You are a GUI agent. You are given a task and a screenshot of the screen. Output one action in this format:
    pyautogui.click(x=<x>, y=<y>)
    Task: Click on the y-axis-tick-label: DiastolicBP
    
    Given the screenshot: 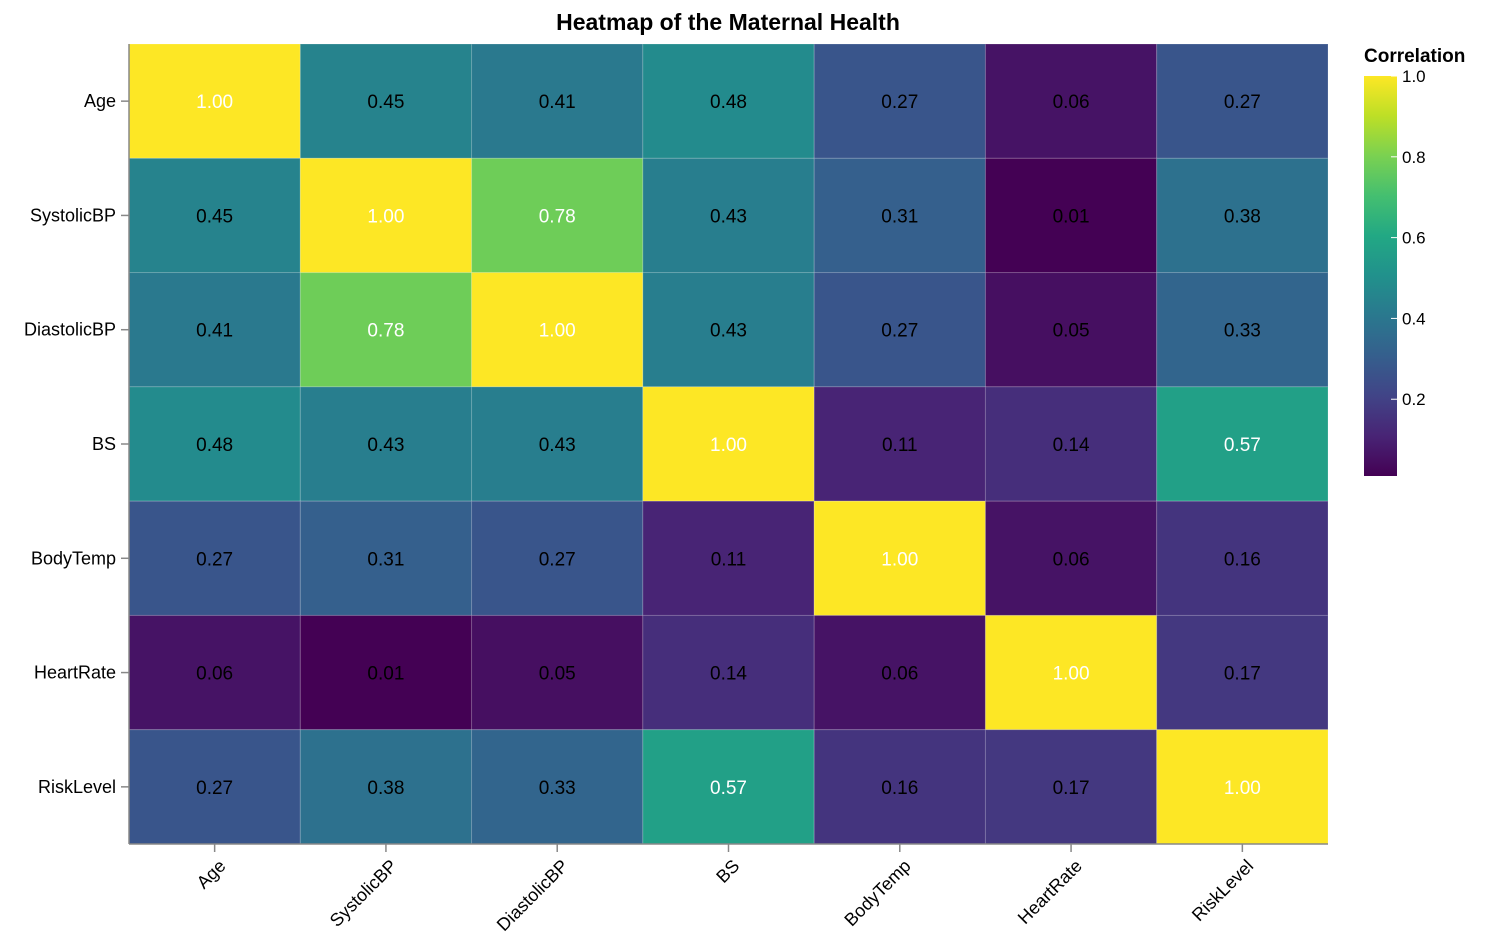 What is the action you would take?
    pyautogui.click(x=70, y=330)
    